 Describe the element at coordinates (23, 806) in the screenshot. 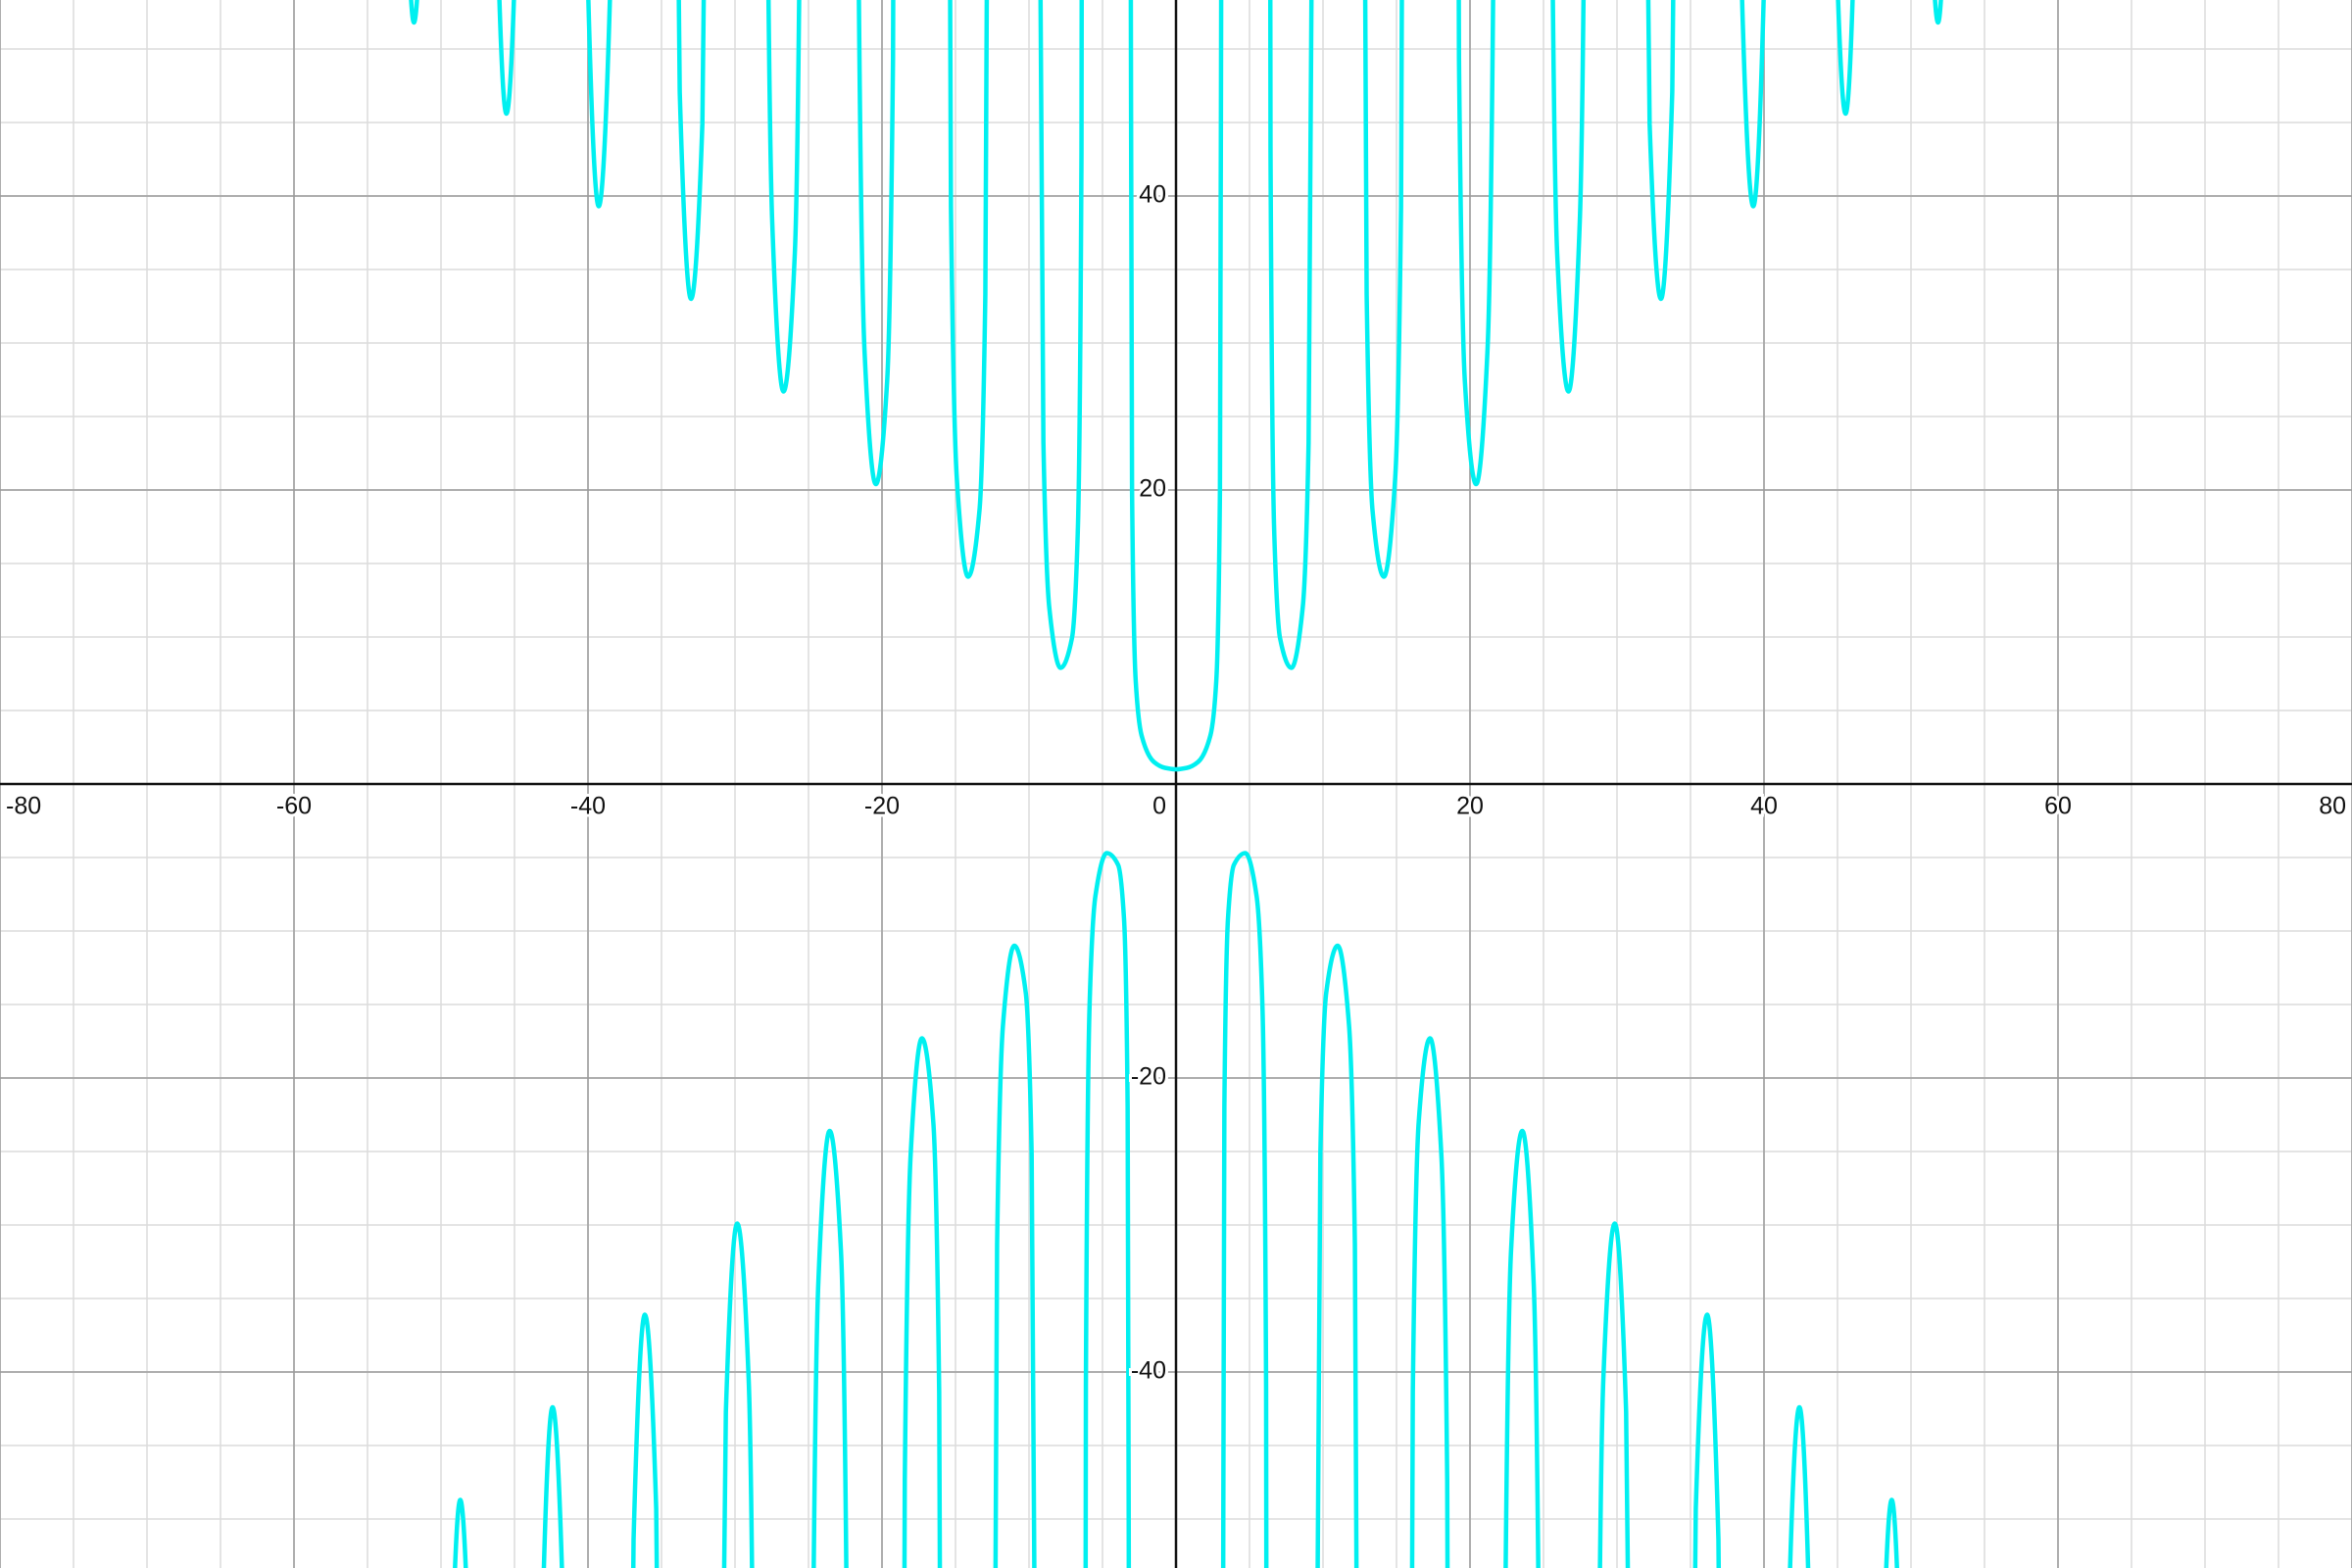

I see `x-tick-label: -80` at that location.